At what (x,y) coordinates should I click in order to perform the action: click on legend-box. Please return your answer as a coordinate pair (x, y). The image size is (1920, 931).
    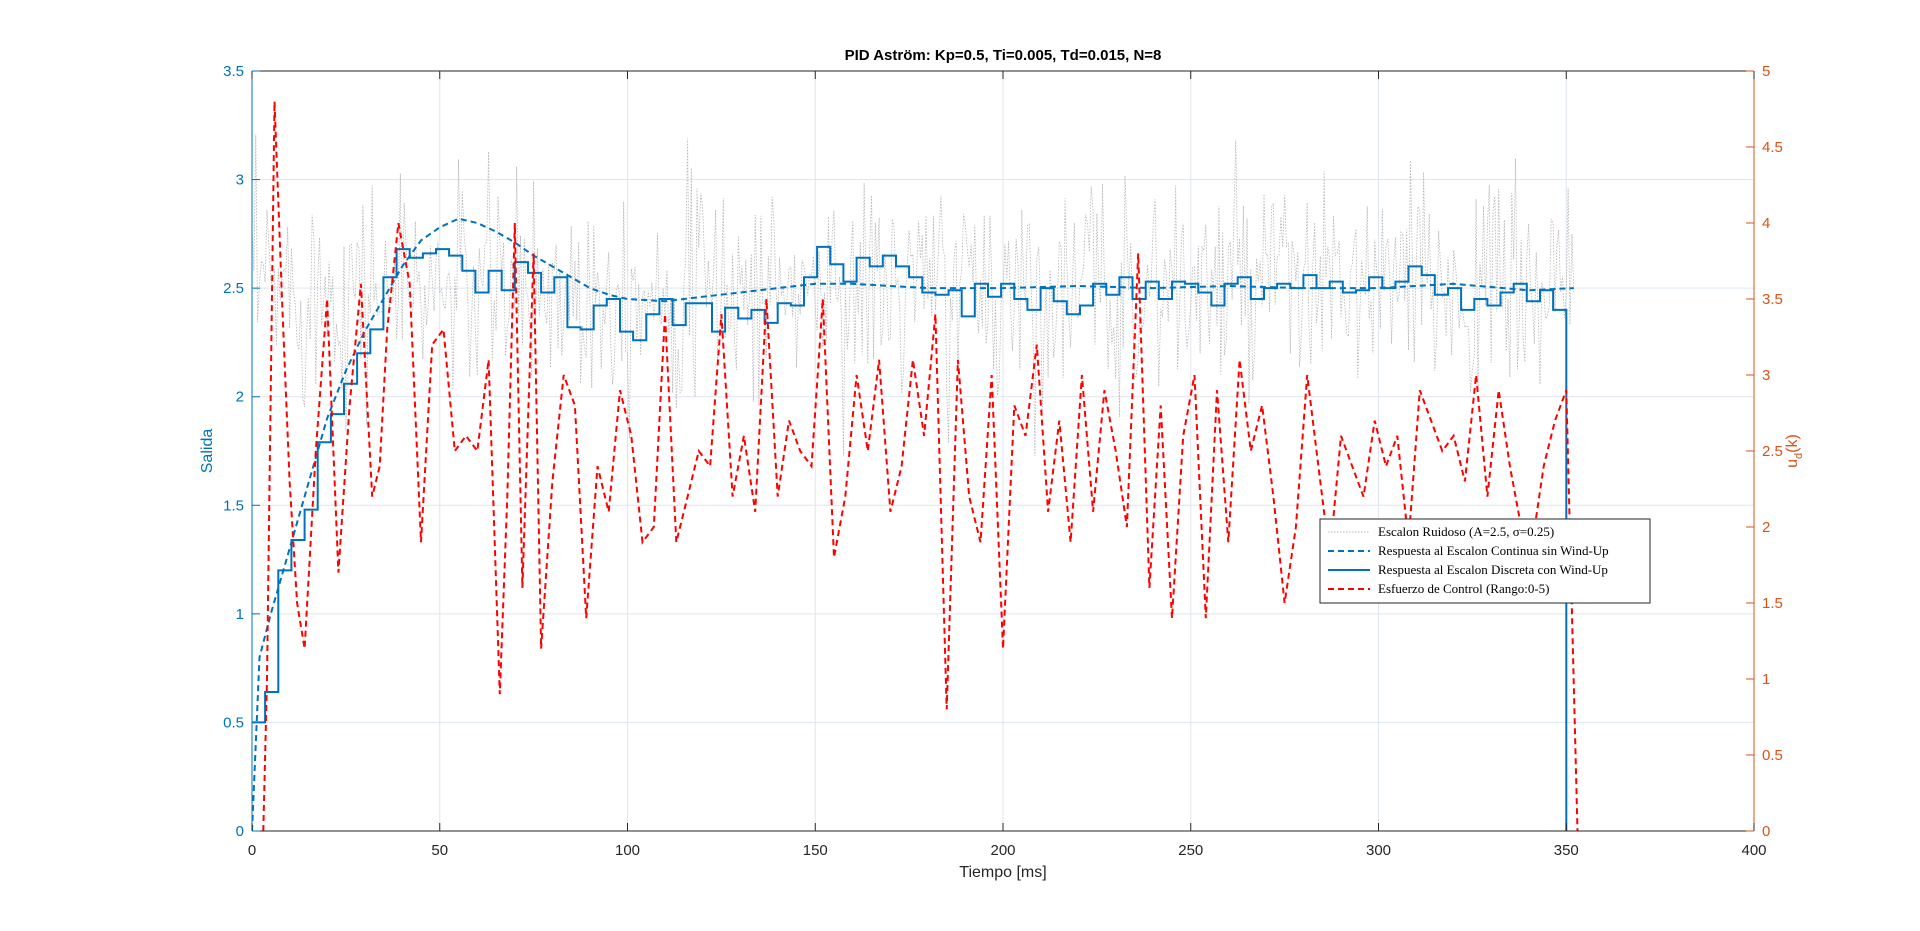
    Looking at the image, I should click on (1485, 561).